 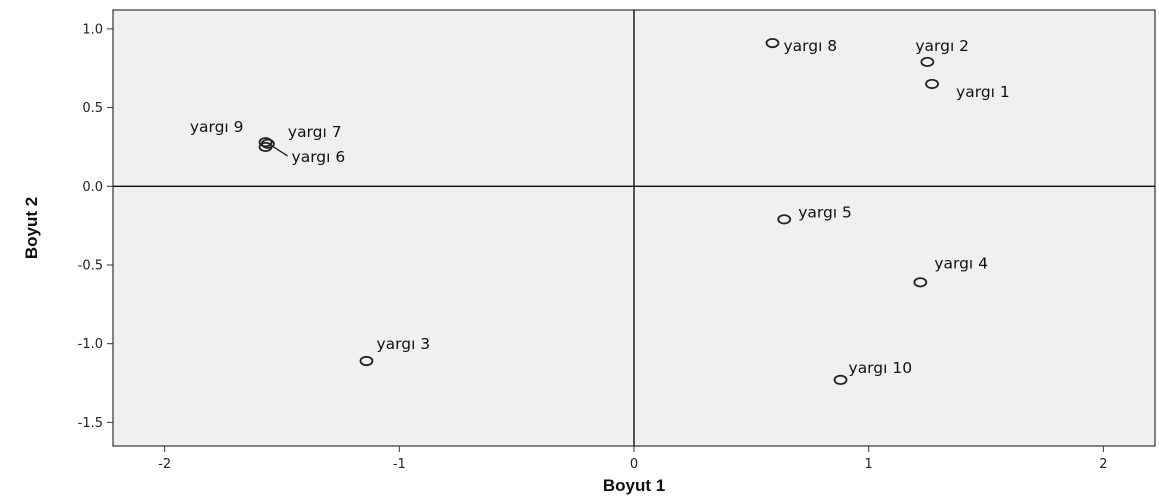 What do you see at coordinates (634, 464) in the screenshot?
I see `x-tick-label: 0` at bounding box center [634, 464].